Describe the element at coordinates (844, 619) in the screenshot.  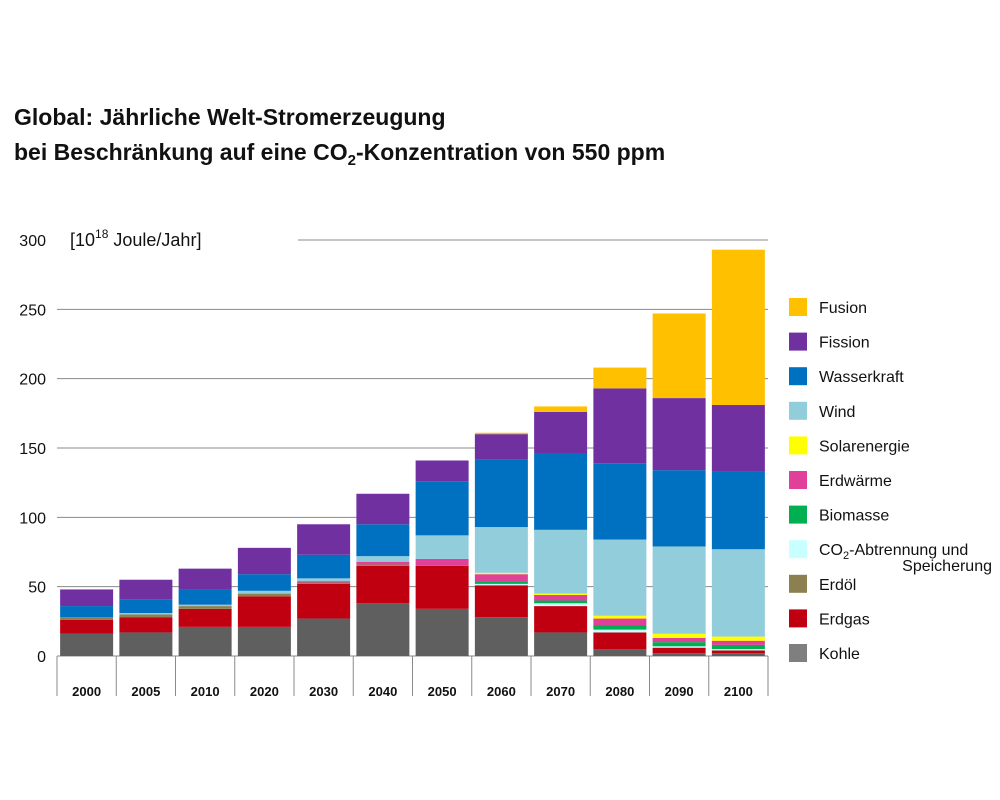
I see `legend-label: Erdgas` at that location.